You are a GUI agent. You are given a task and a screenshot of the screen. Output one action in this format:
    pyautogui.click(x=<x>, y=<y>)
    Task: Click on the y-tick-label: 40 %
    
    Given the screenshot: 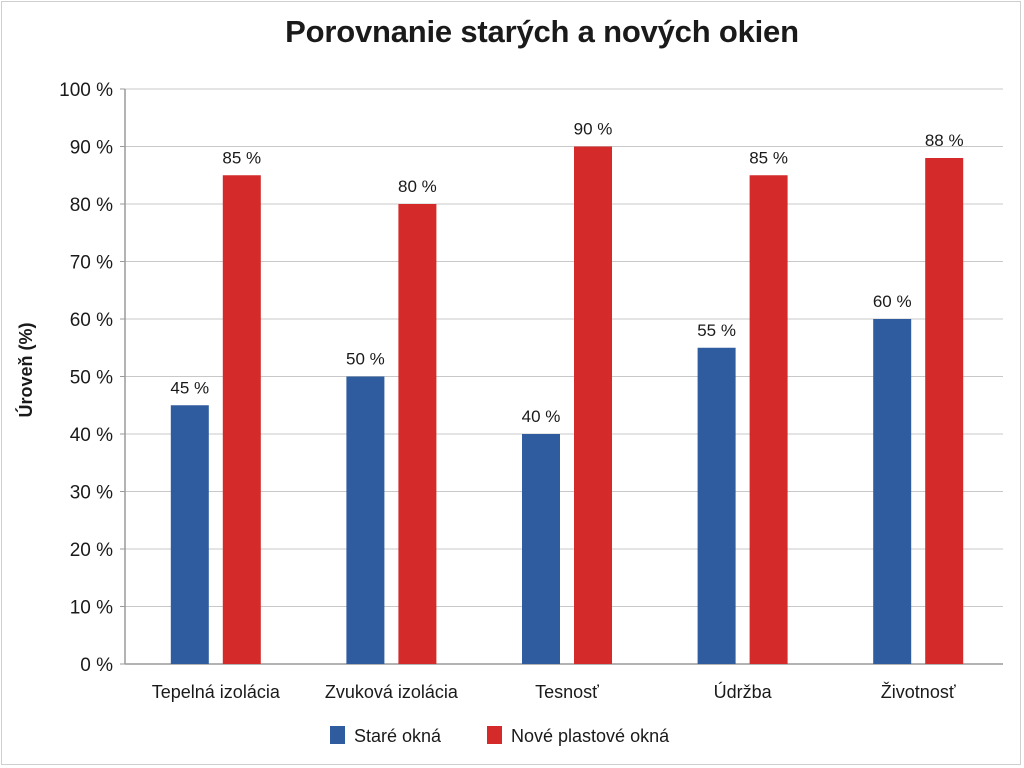 What is the action you would take?
    pyautogui.click(x=91, y=435)
    